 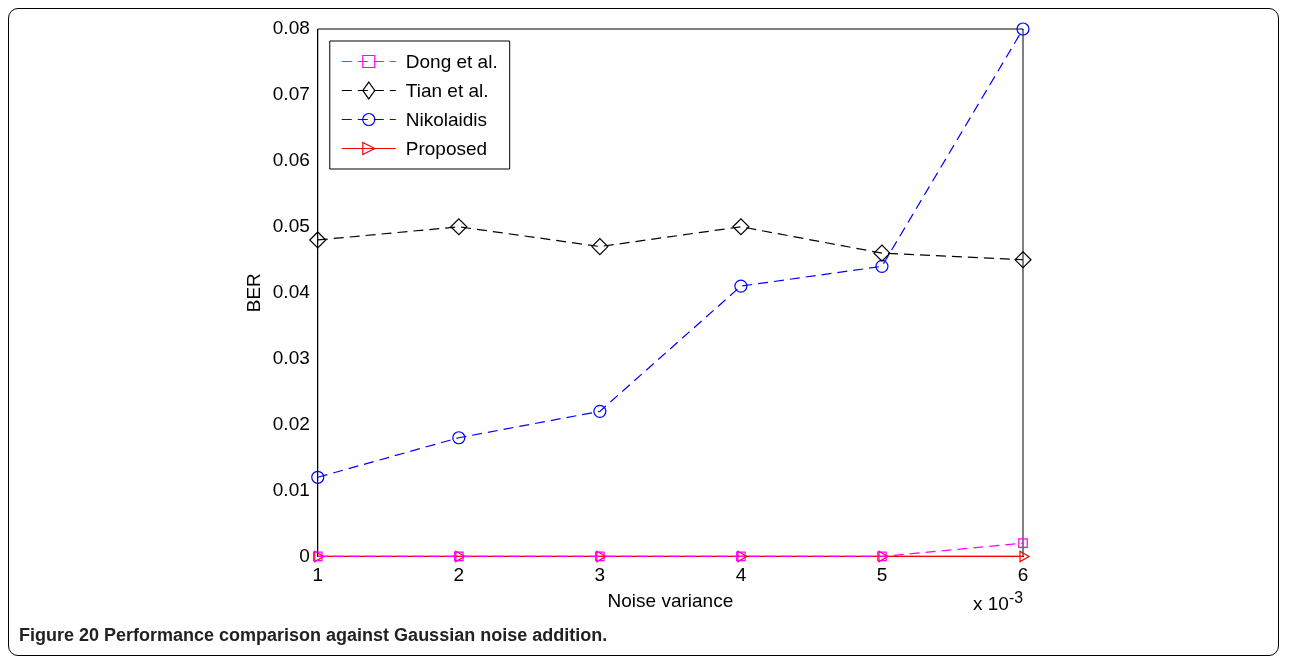 I want to click on x-tick-label: 4, so click(x=741, y=575).